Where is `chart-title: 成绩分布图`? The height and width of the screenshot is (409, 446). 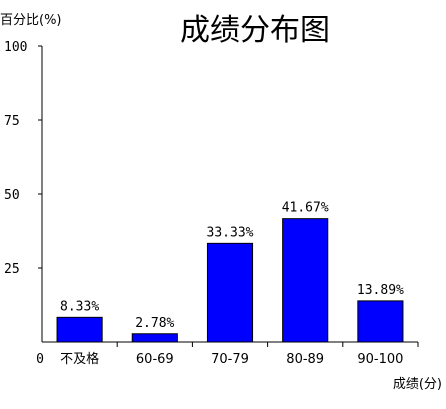 chart-title: 成绩分布图 is located at coordinates (255, 30).